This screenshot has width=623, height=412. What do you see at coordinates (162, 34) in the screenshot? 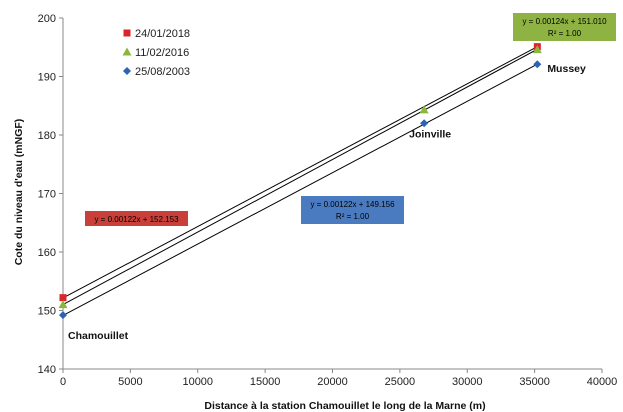
I see `legend-label: 24/01/2018` at bounding box center [162, 34].